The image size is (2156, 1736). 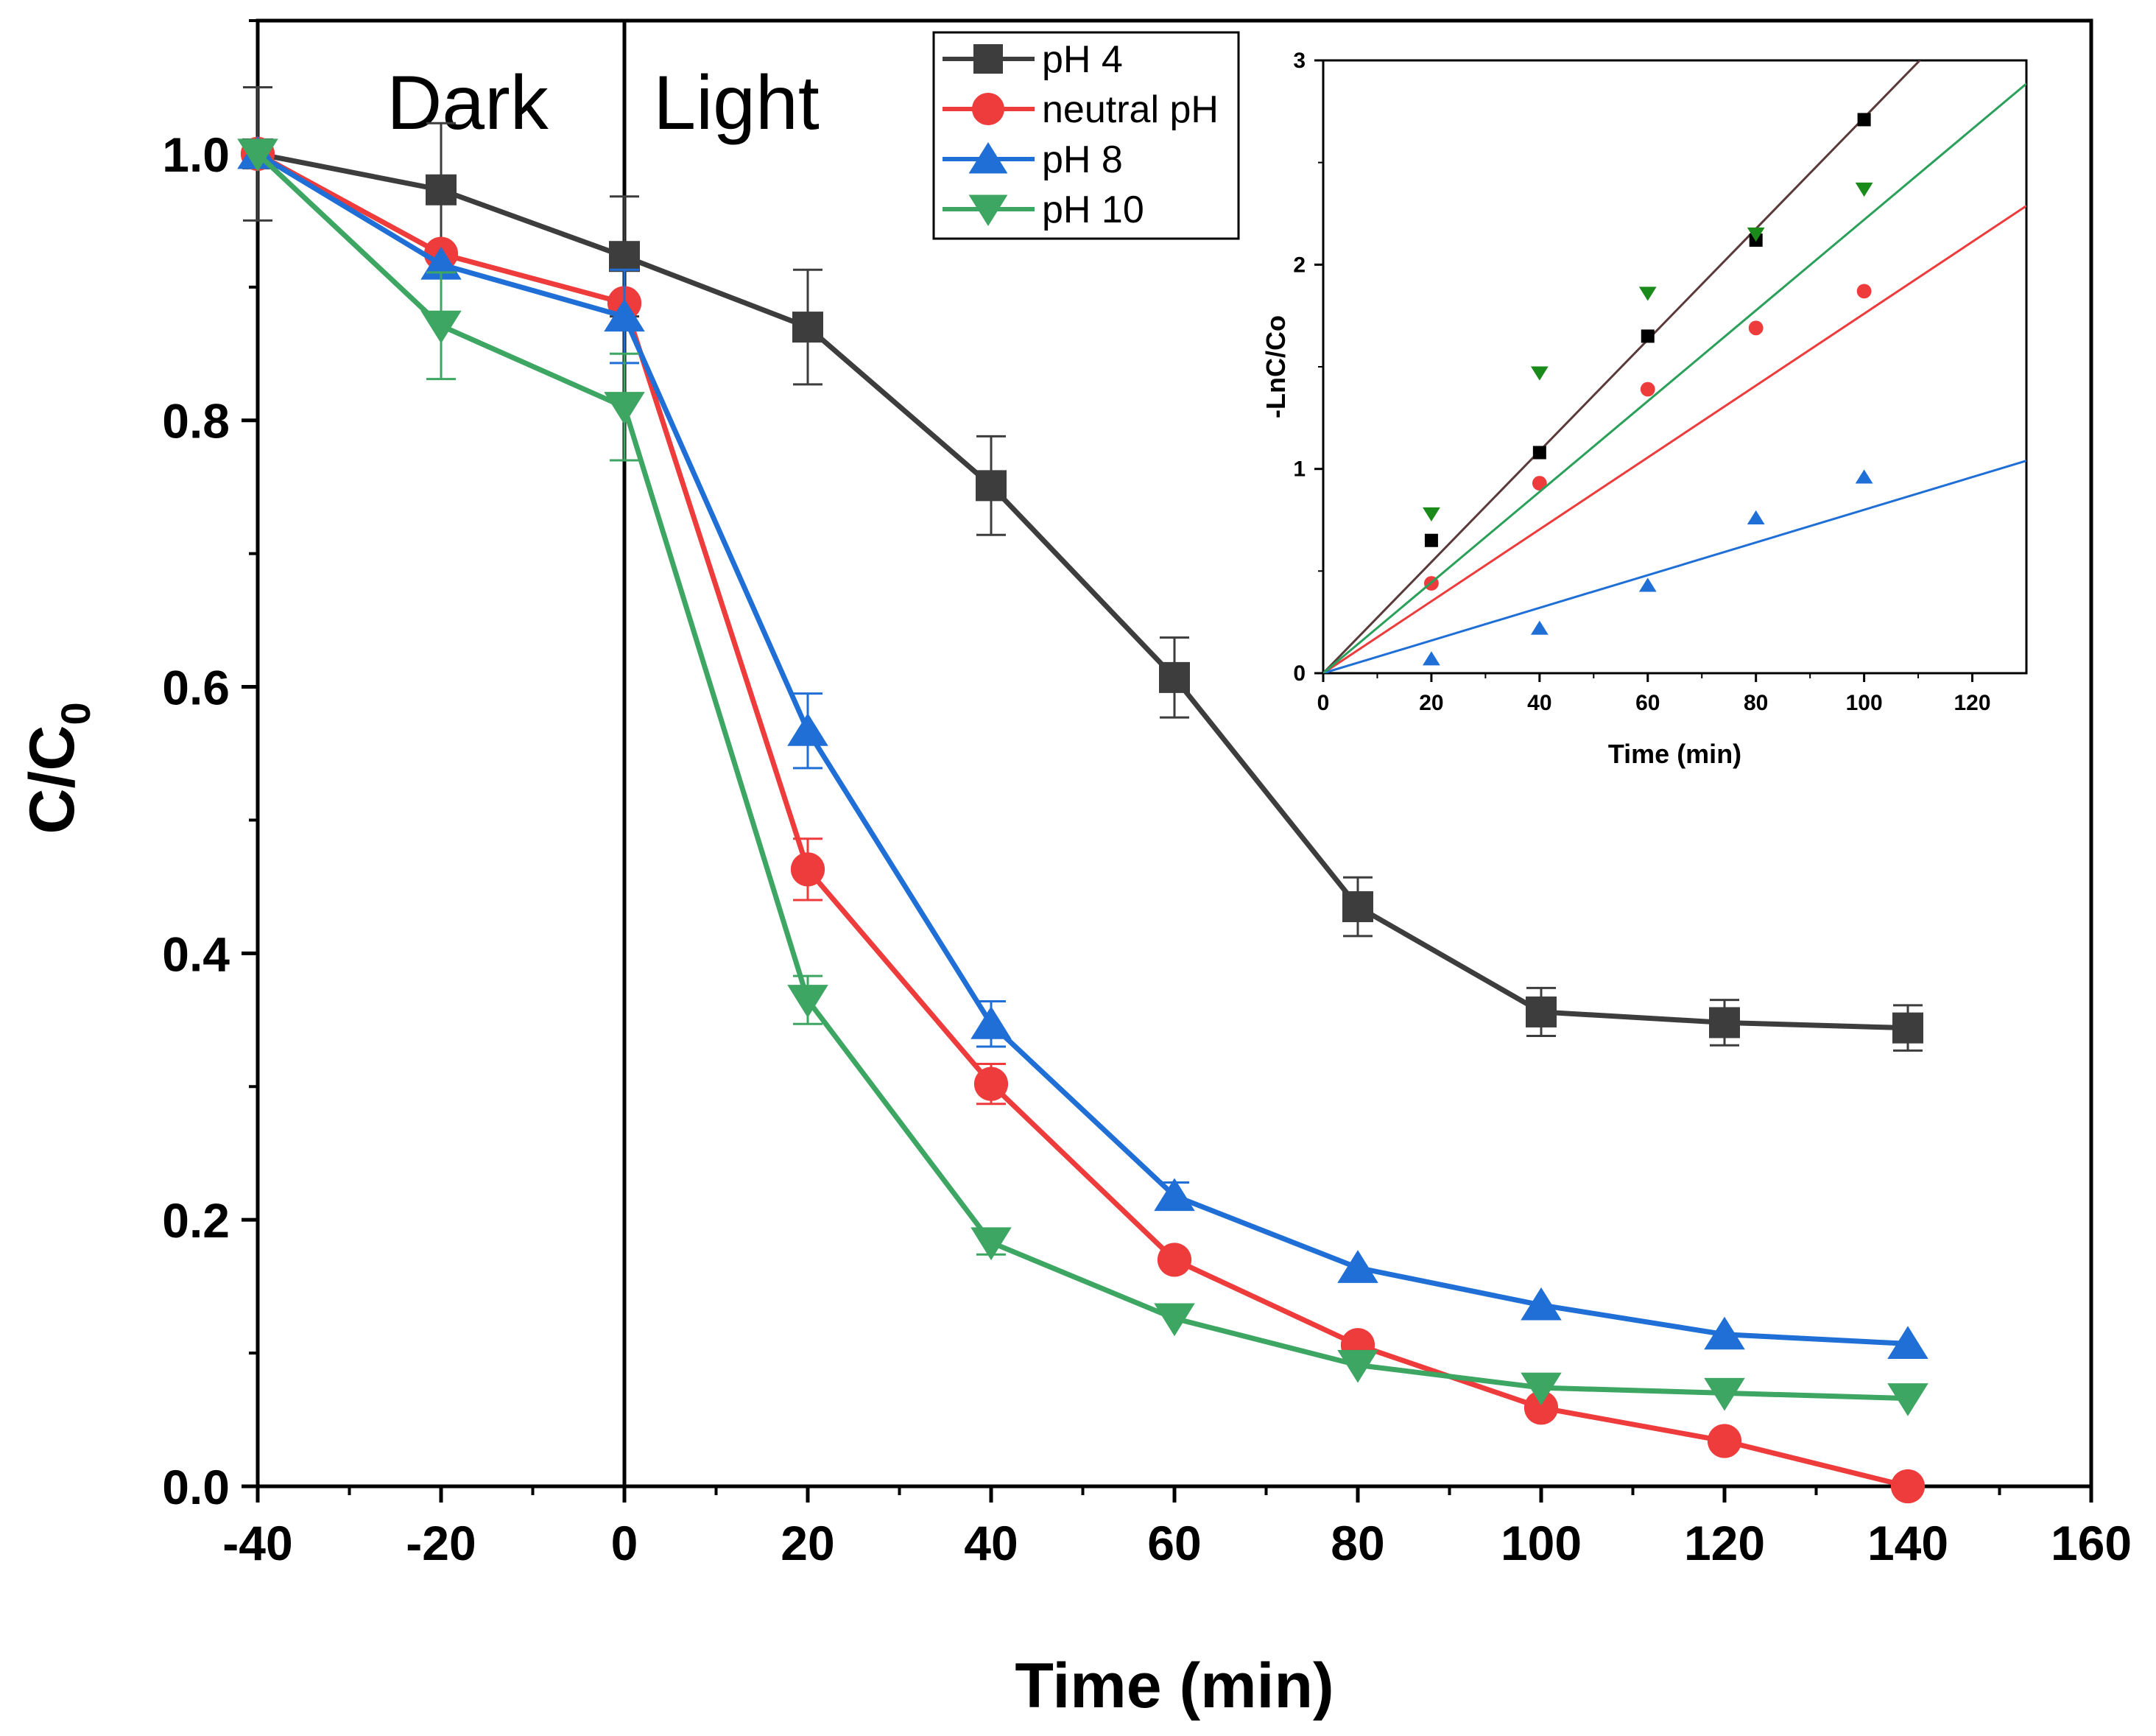 What do you see at coordinates (1033, 159) in the screenshot?
I see `legend-entry: pH 8` at bounding box center [1033, 159].